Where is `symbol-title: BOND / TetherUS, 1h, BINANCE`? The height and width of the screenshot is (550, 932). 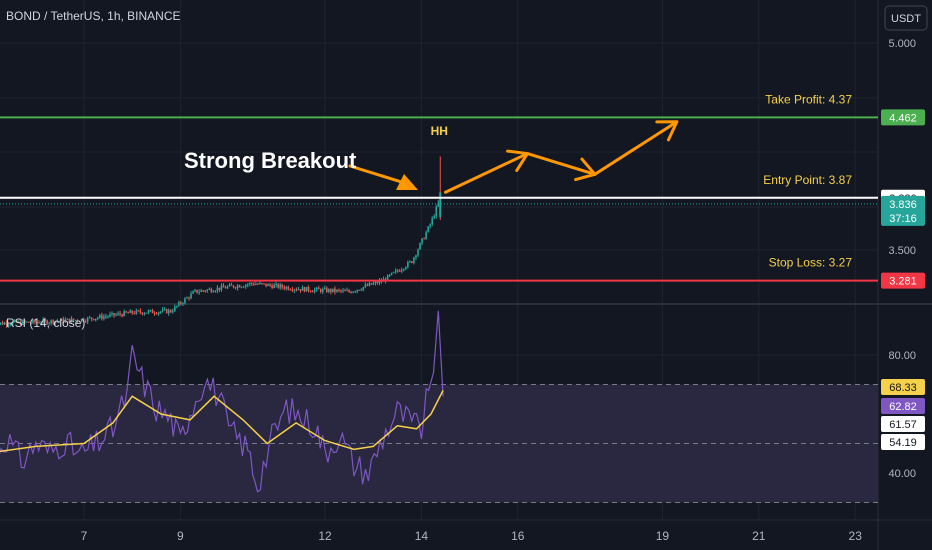
symbol-title: BOND / TetherUS, 1h, BINANCE is located at coordinates (93, 16).